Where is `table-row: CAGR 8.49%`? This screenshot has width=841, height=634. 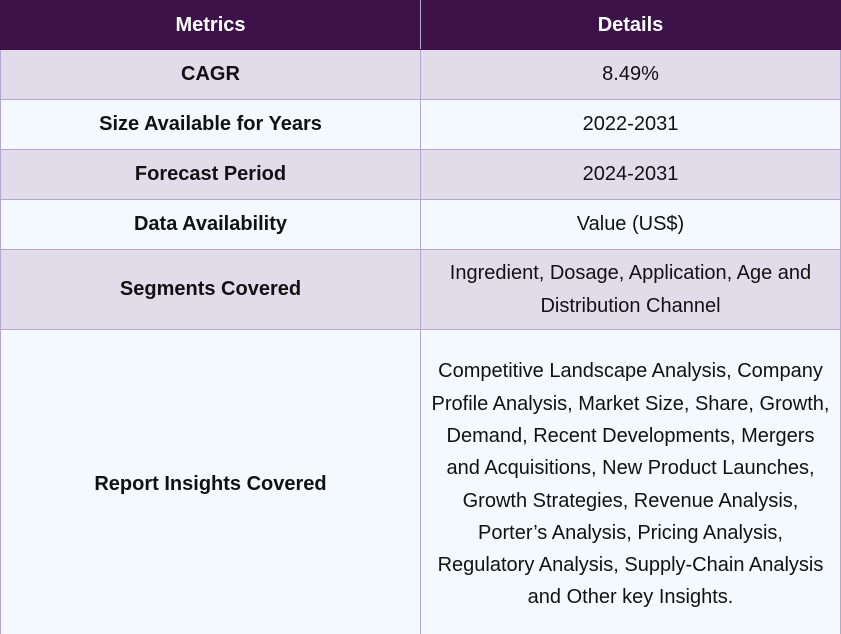 table-row: CAGR 8.49% is located at coordinates (420, 74).